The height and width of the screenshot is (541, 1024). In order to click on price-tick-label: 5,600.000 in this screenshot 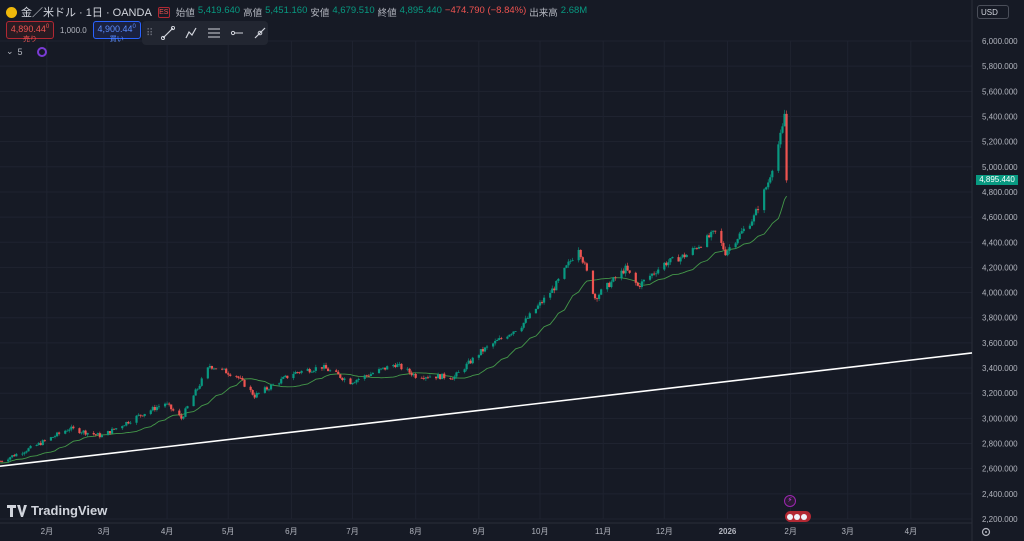, I will do `click(1000, 91)`.